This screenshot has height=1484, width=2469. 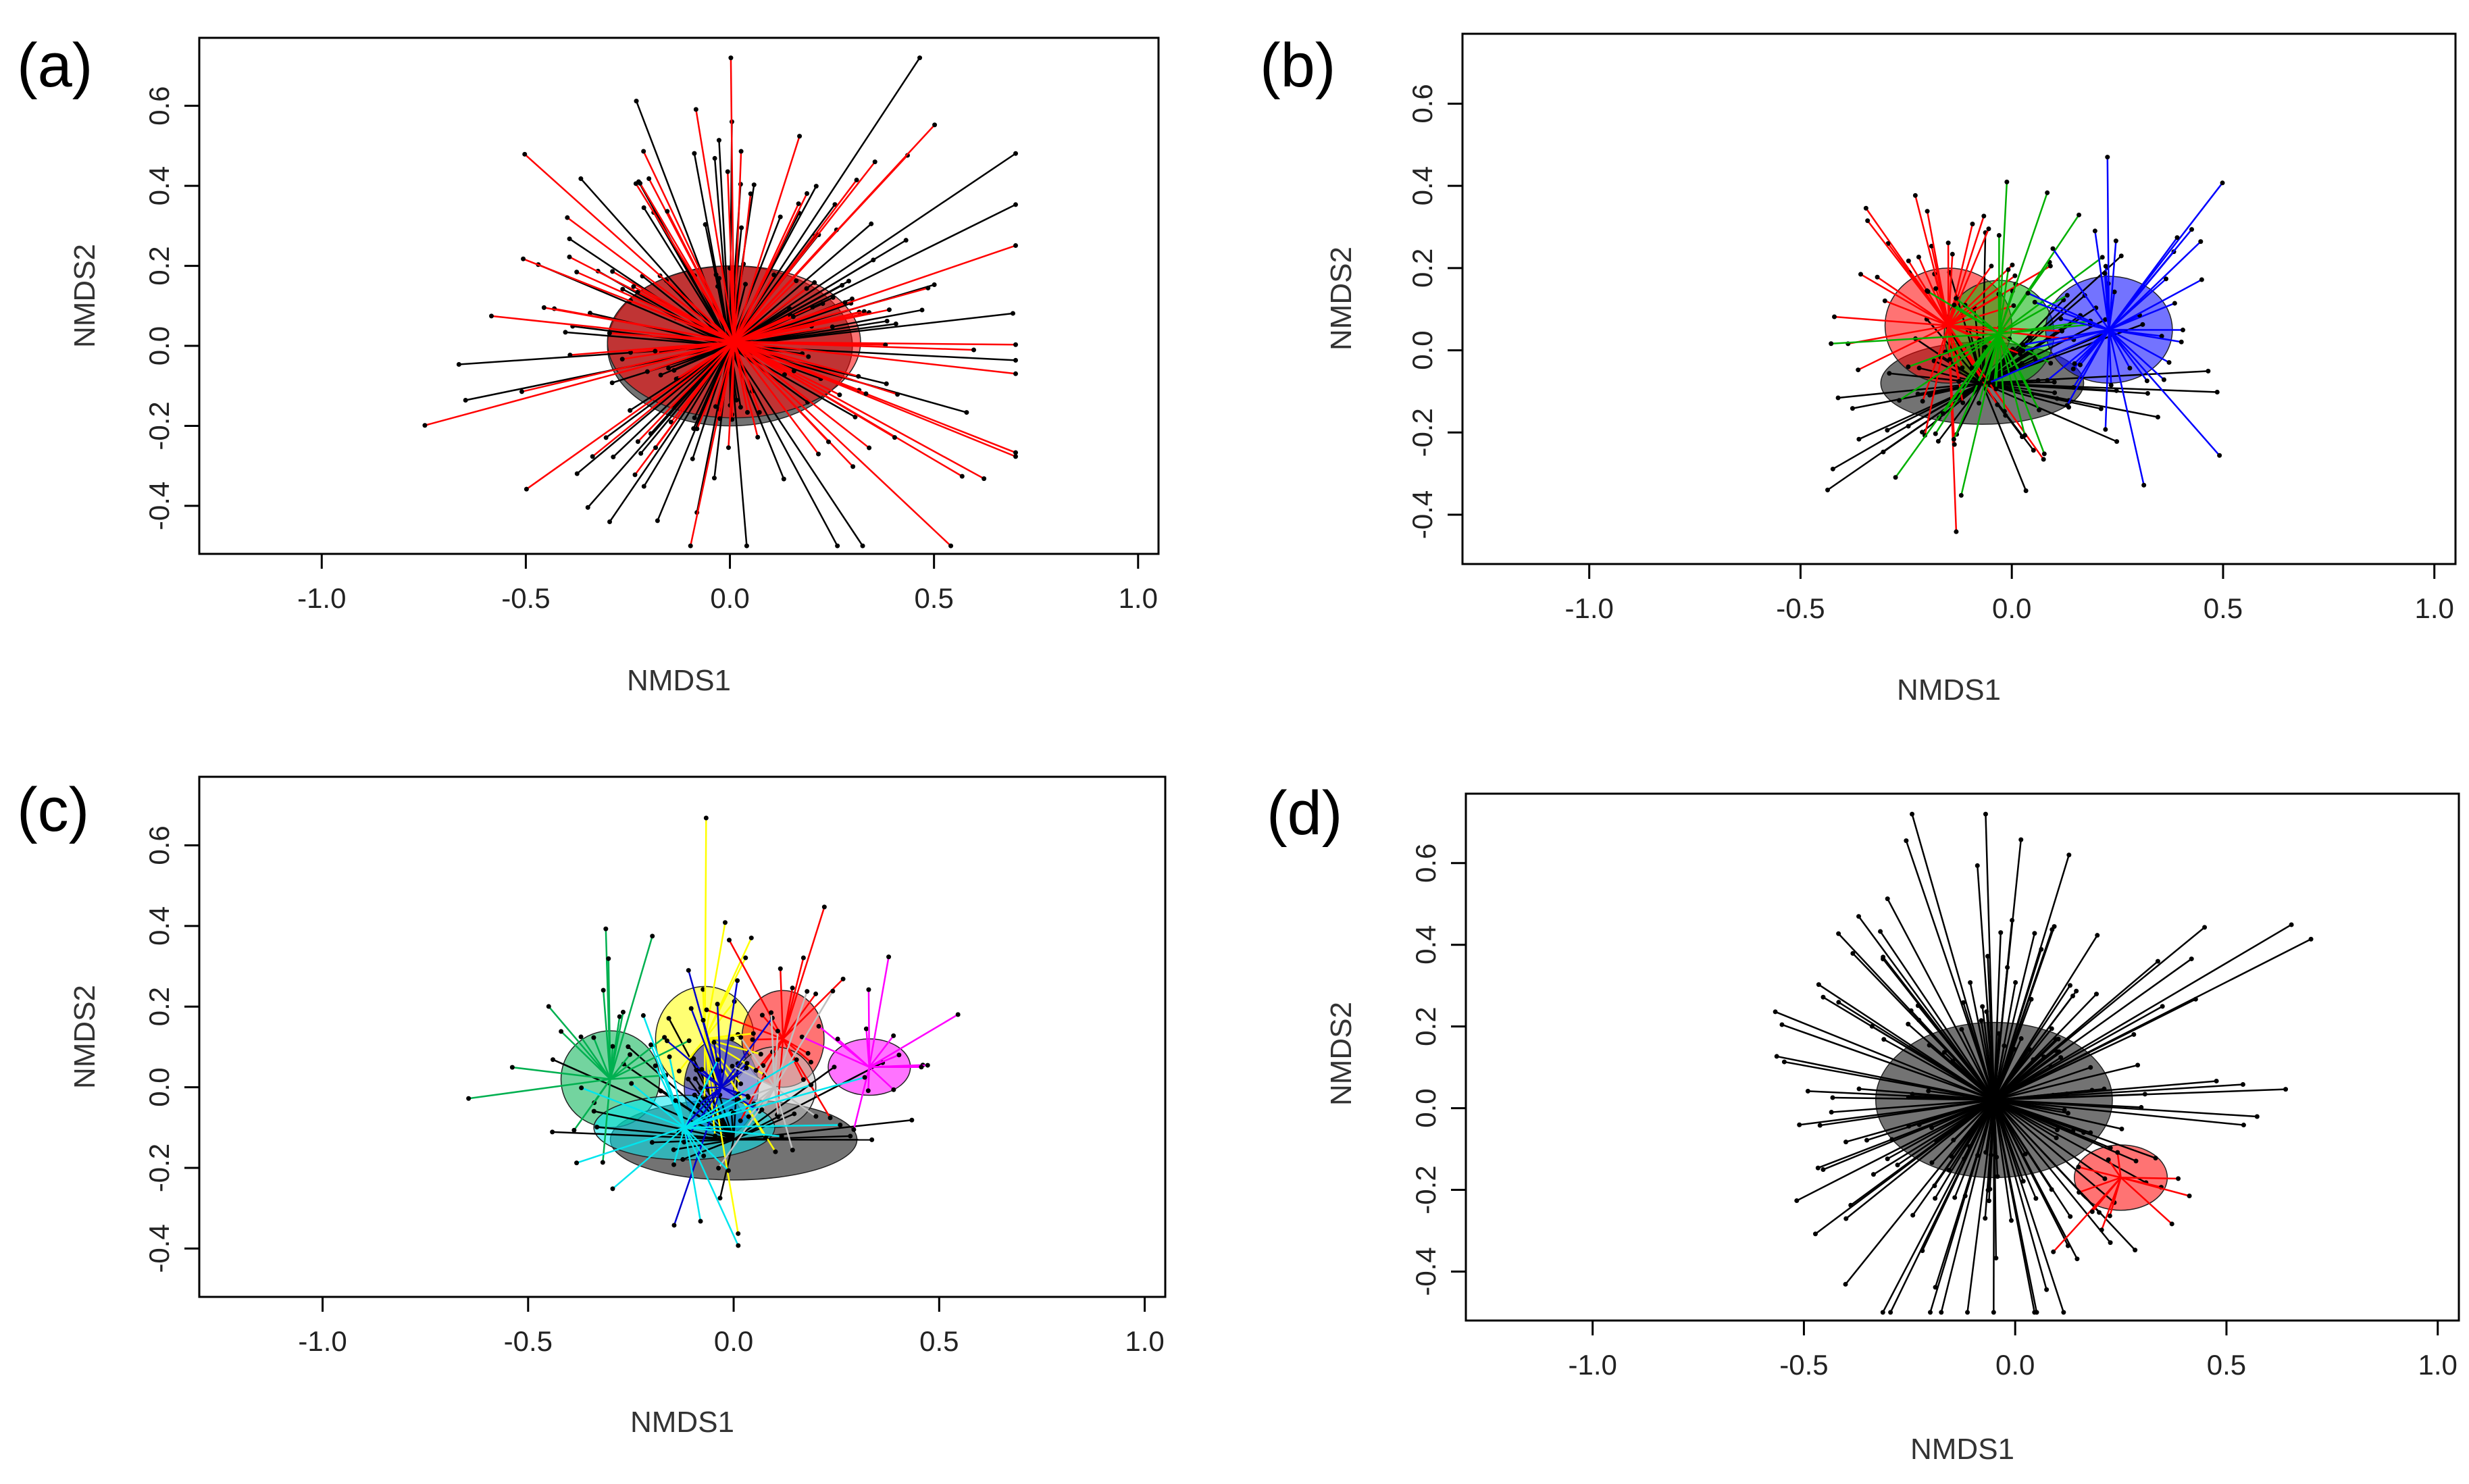 What do you see at coordinates (1434, 311) in the screenshot?
I see `y-axis: -0.4 -0.2 0.0 0.2 0.4 0.6` at bounding box center [1434, 311].